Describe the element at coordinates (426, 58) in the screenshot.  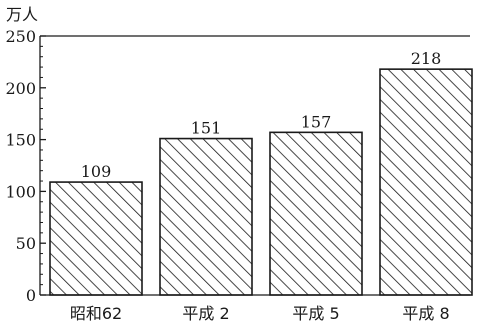
I see `bar-value-label: 218` at that location.